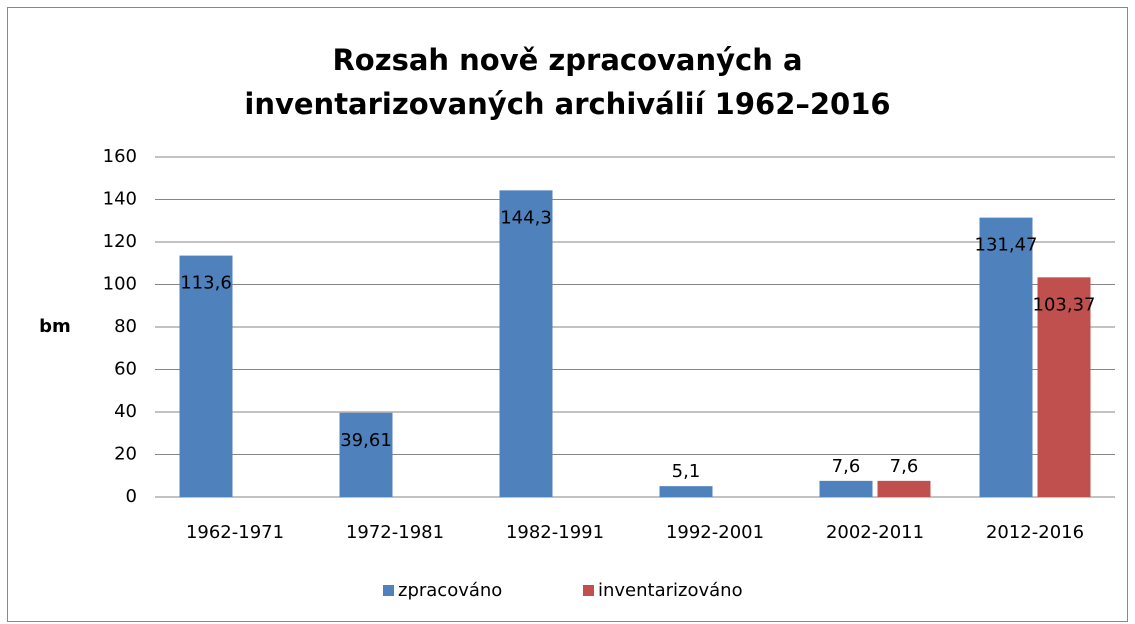  Describe the element at coordinates (875, 532) in the screenshot. I see `x-tick-label: 2002-2011` at that location.